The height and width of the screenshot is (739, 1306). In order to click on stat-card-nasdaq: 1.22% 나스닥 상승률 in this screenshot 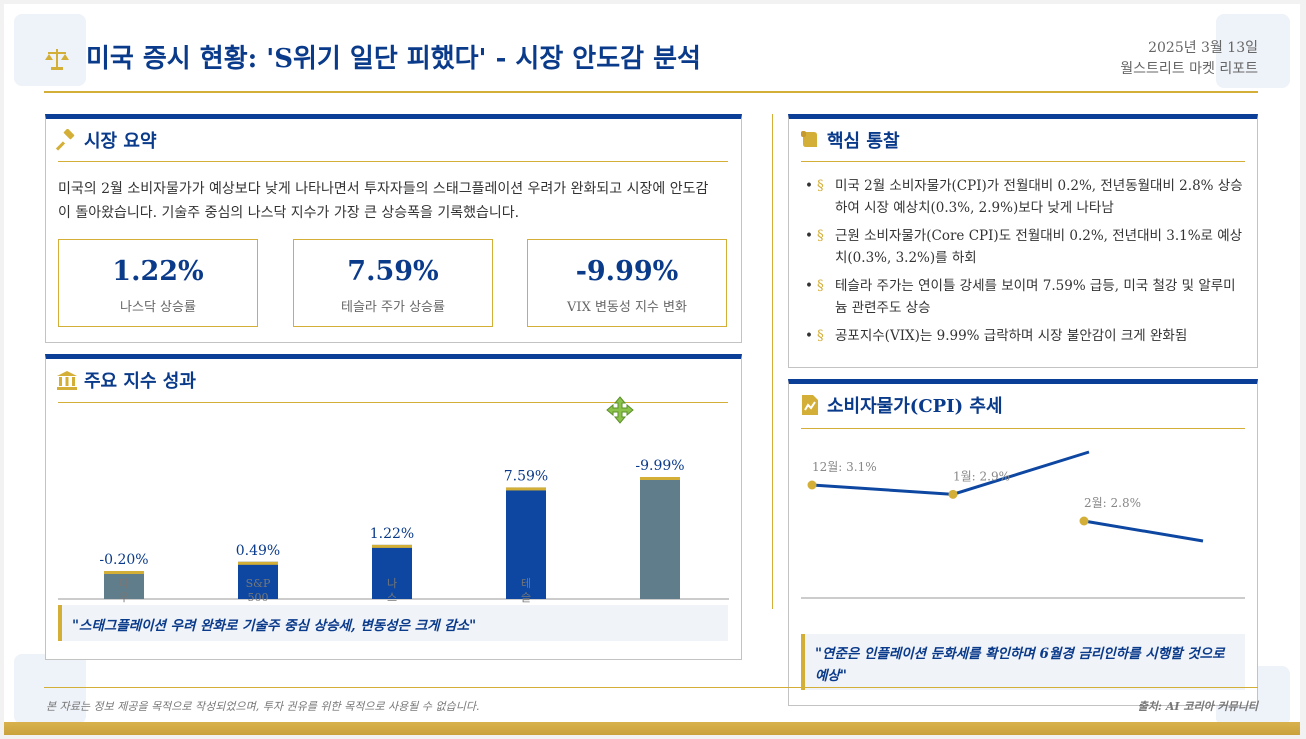, I will do `click(158, 283)`.